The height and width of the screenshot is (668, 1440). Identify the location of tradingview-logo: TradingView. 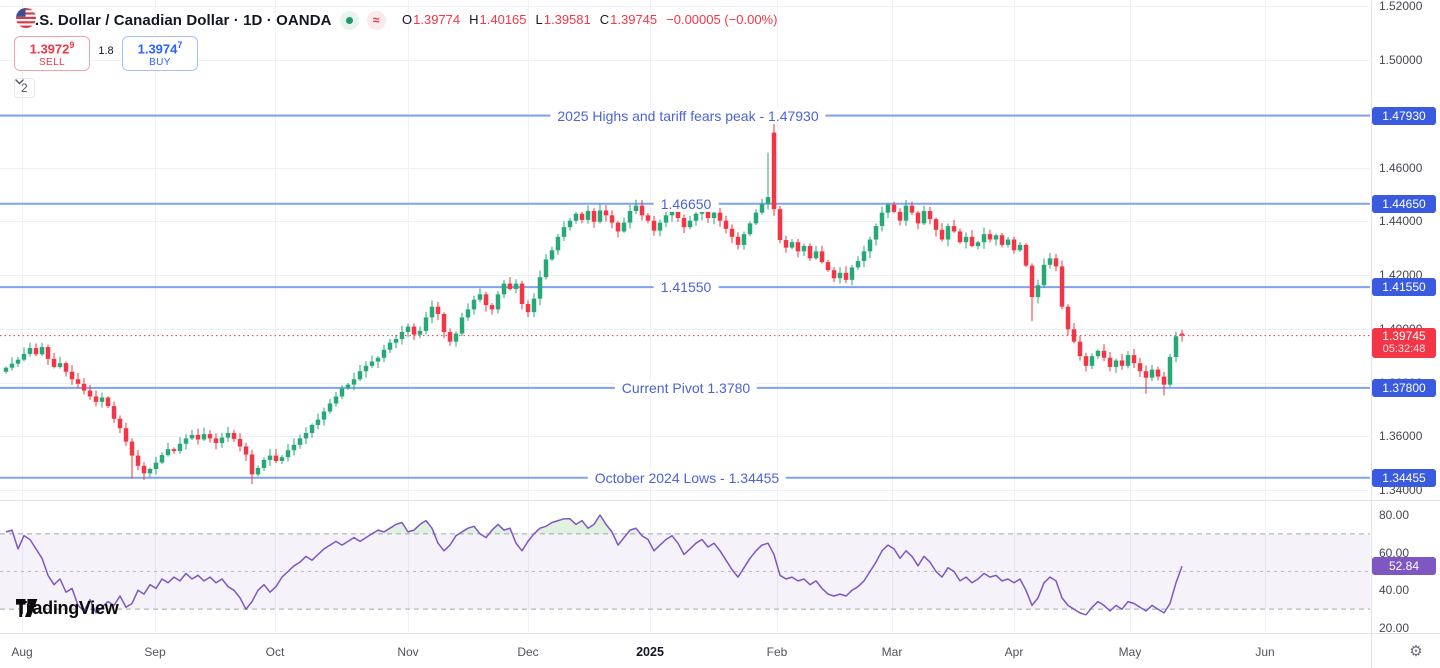
(67, 608).